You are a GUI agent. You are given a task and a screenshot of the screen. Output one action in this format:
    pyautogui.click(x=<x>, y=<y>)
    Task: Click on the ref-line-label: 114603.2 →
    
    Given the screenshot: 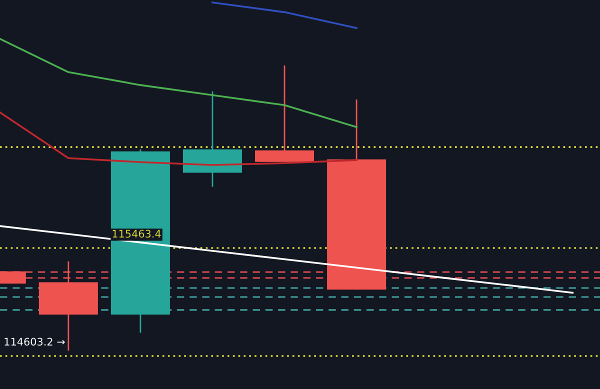 What is the action you would take?
    pyautogui.click(x=34, y=342)
    